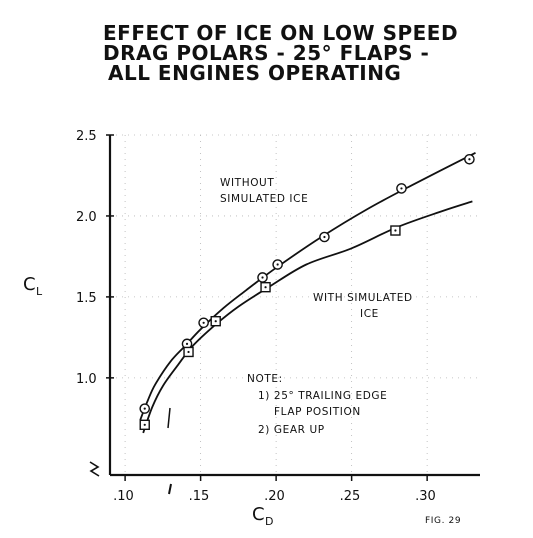  I want to click on note-line-3: 2) GEAR UP, so click(291, 430).